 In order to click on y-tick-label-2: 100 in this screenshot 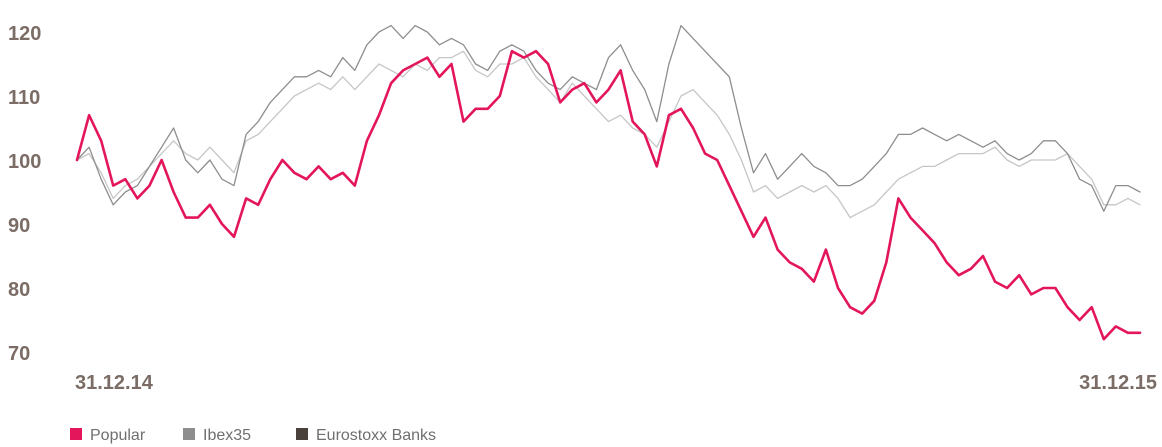, I will do `click(24, 162)`.